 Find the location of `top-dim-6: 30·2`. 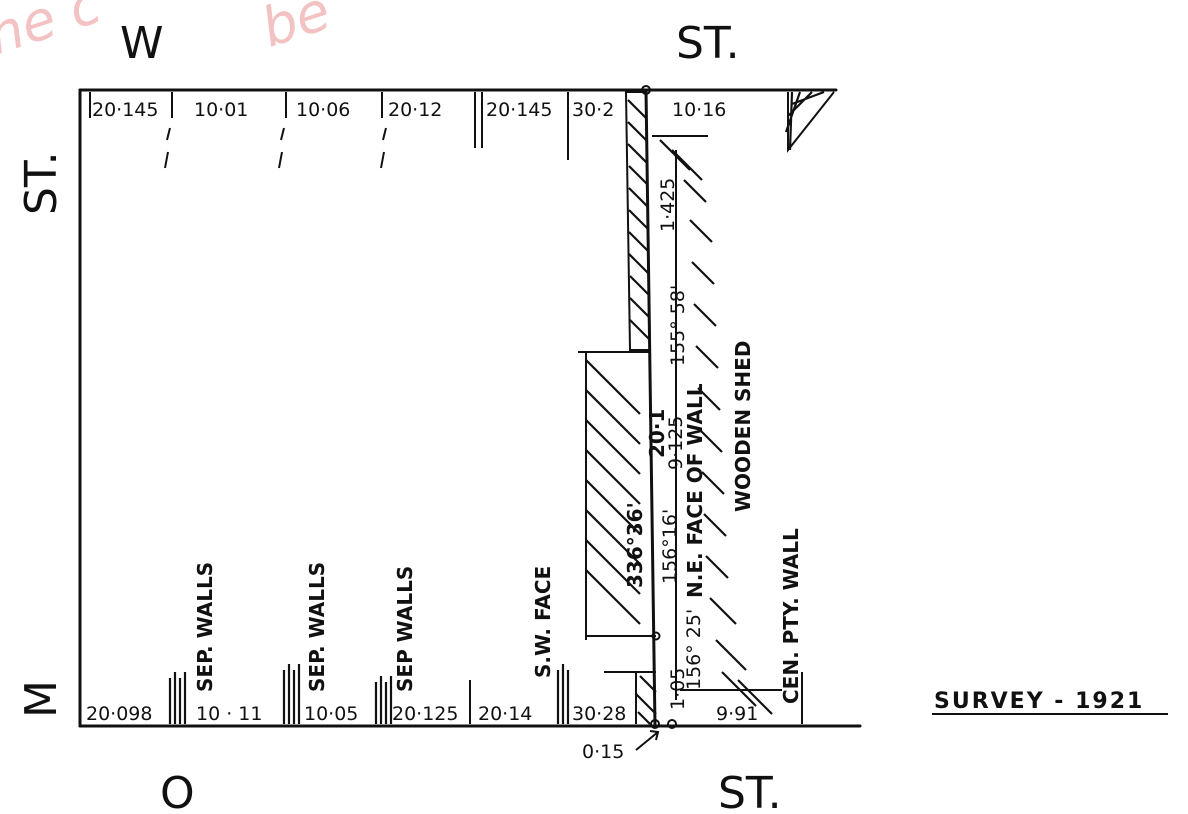

top-dim-6: 30·2 is located at coordinates (593, 110).